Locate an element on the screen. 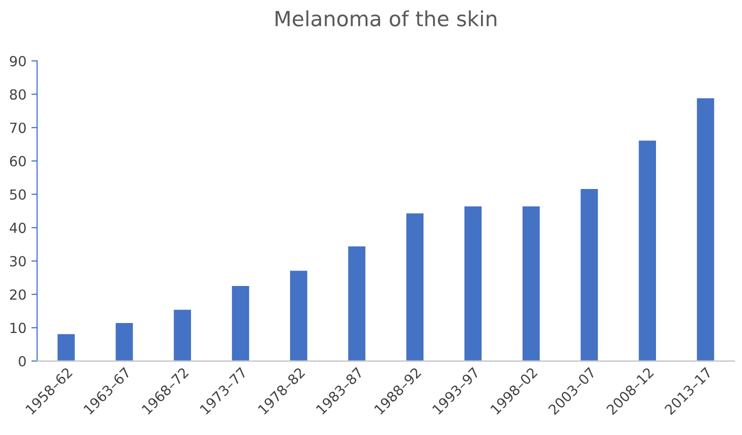 The image size is (742, 435). y-tick-label: 60 is located at coordinates (18, 161).